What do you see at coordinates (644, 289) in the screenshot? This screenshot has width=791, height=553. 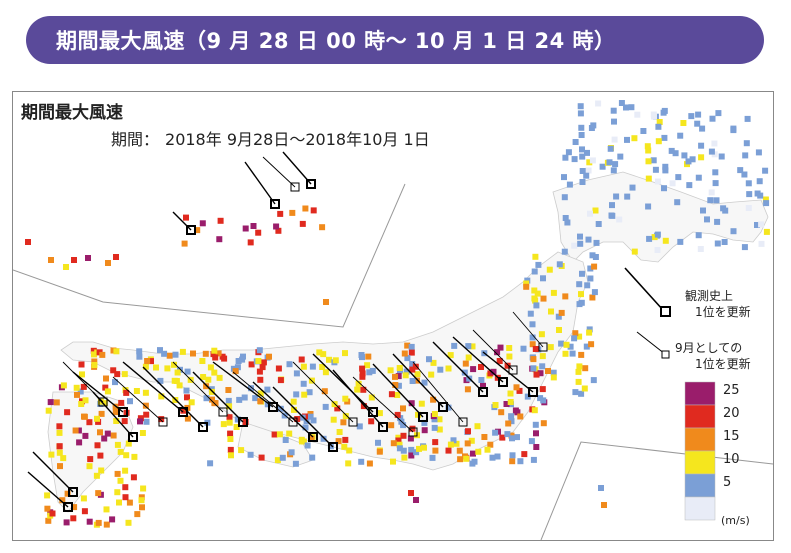 I see `legend-alltime-line` at bounding box center [644, 289].